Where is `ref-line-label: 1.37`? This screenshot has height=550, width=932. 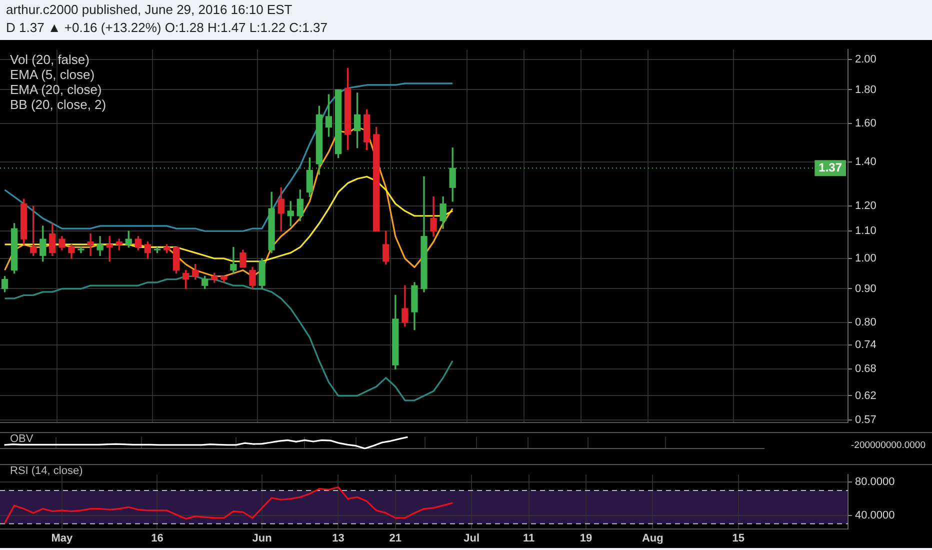 ref-line-label: 1.37 is located at coordinates (830, 167).